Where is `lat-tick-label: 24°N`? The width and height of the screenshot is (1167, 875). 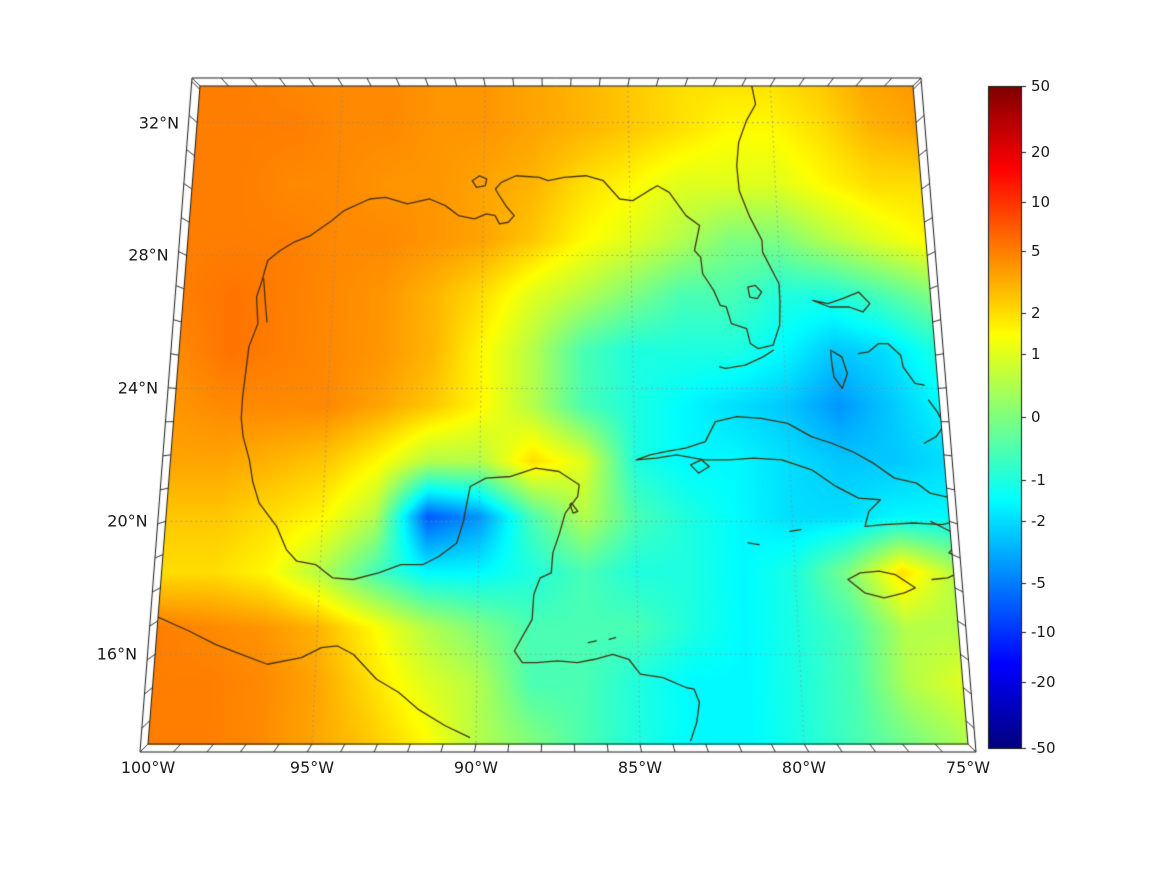 lat-tick-label: 24°N is located at coordinates (138, 388).